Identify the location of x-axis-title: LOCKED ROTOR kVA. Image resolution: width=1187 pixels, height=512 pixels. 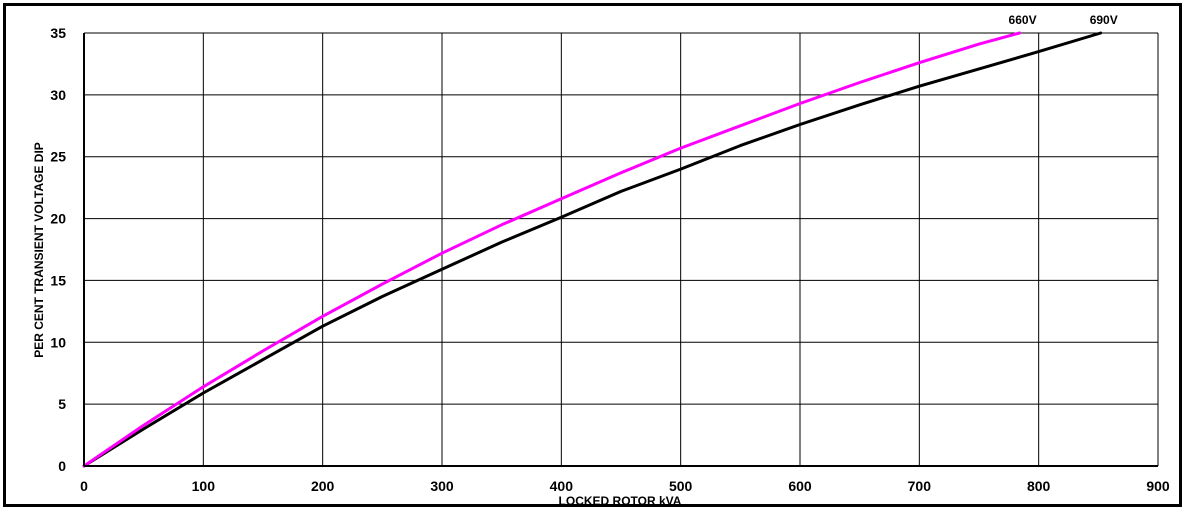
(620, 501).